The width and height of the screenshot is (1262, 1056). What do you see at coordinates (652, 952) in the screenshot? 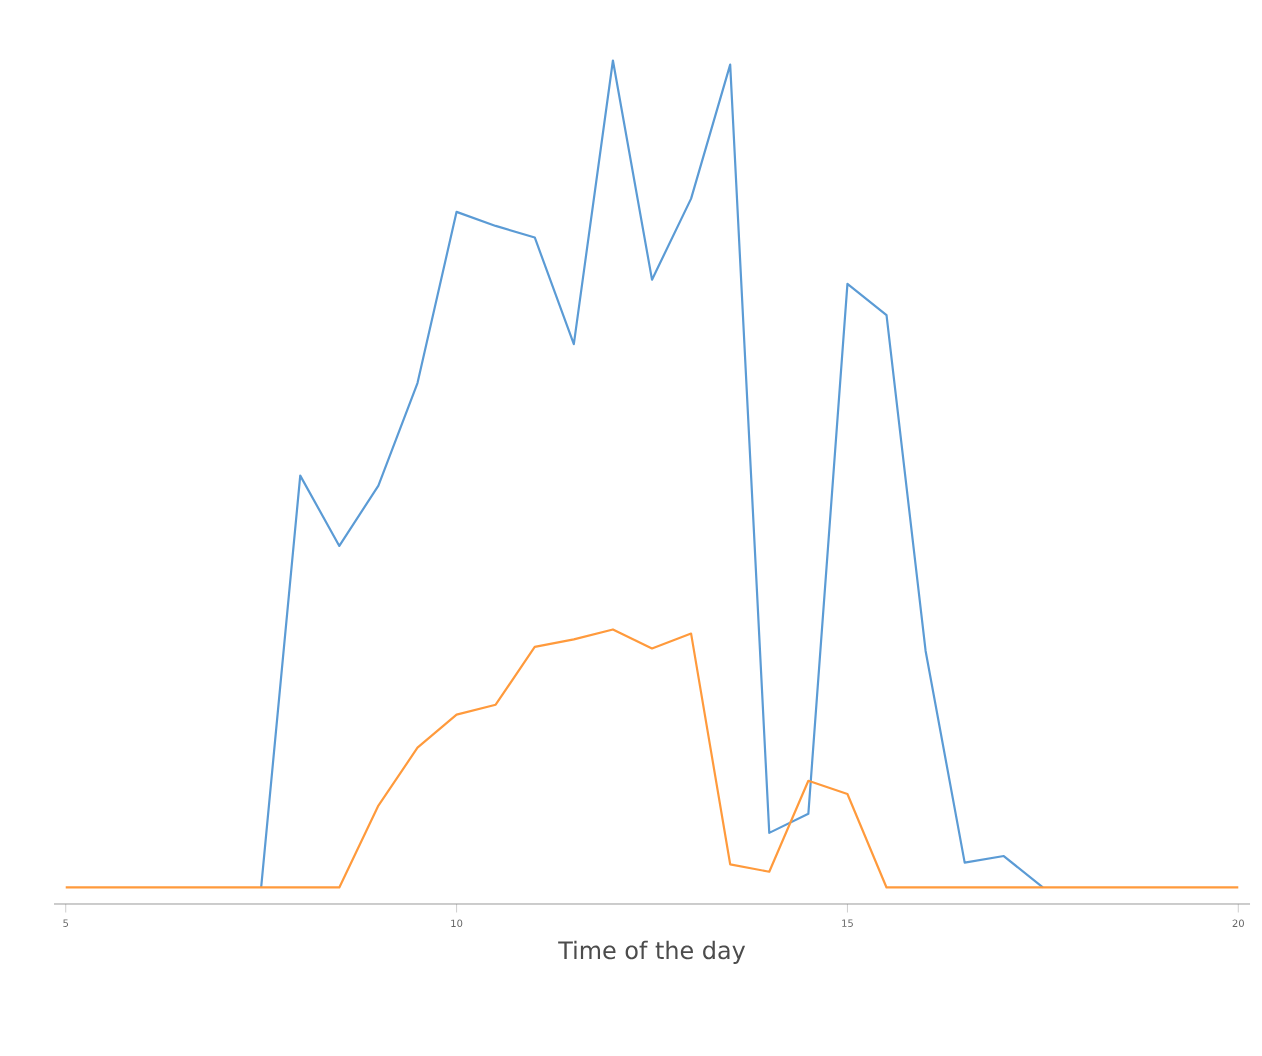
I see `x-axis-title: Time of the day` at bounding box center [652, 952].